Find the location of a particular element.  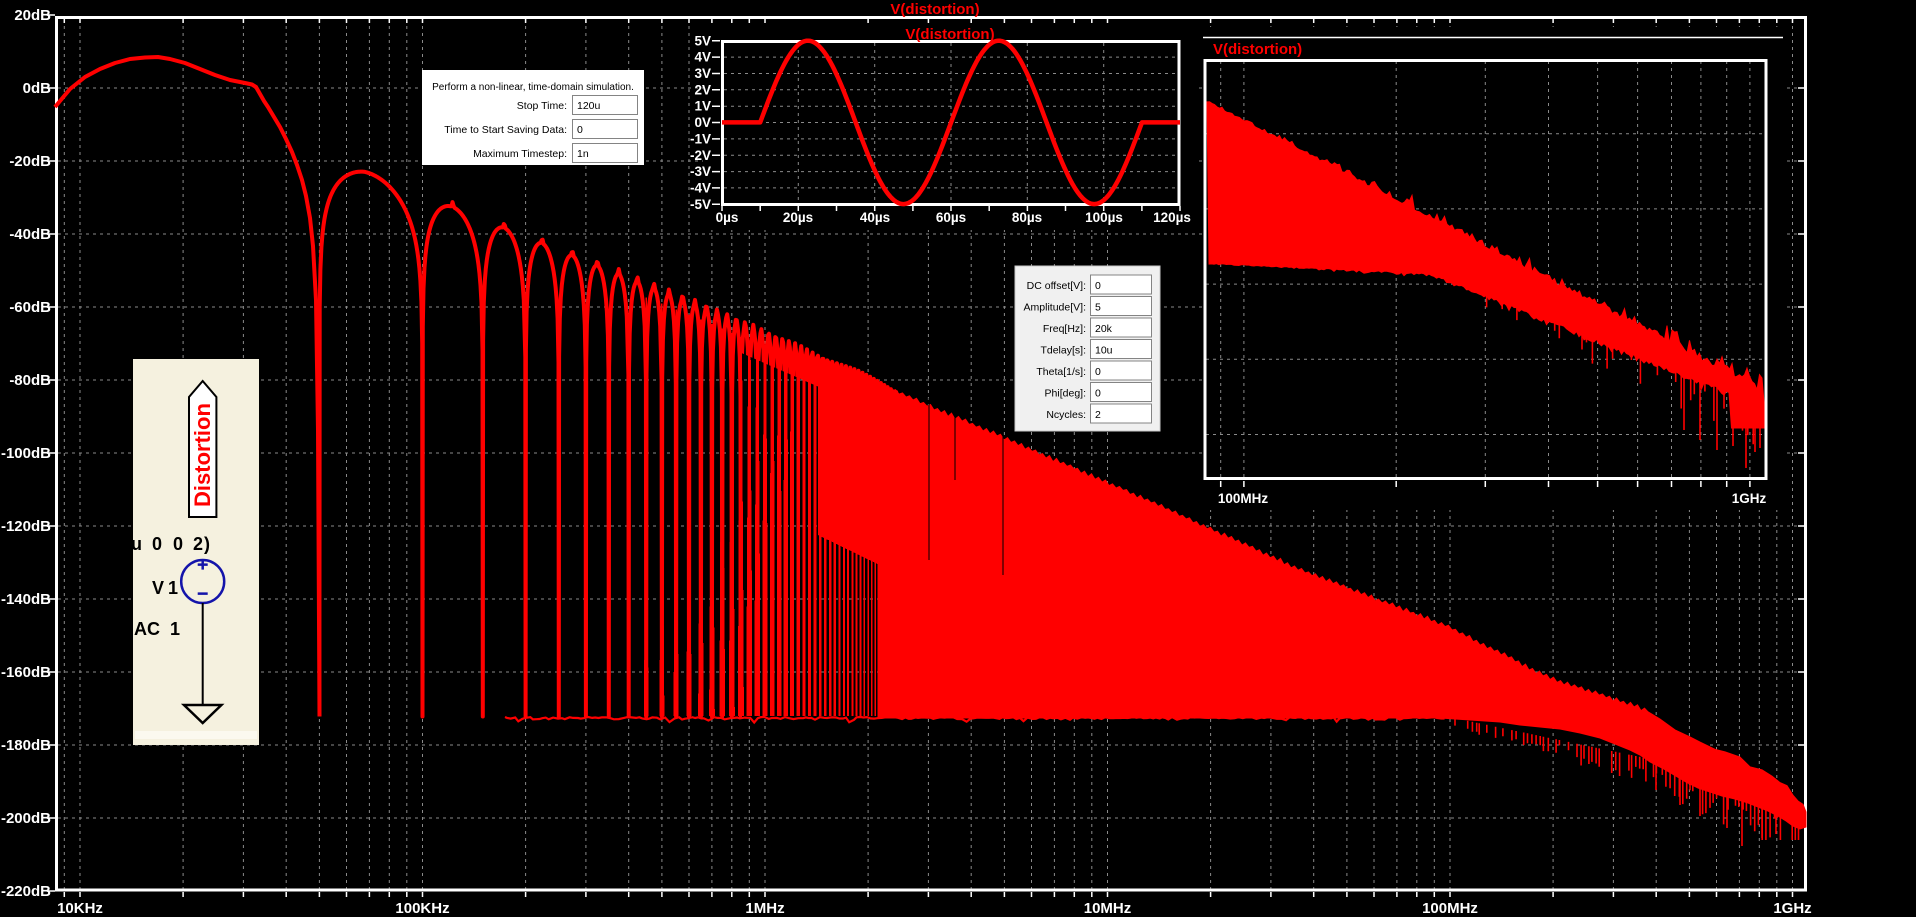

svg-text: 3V is located at coordinates (702, 73).